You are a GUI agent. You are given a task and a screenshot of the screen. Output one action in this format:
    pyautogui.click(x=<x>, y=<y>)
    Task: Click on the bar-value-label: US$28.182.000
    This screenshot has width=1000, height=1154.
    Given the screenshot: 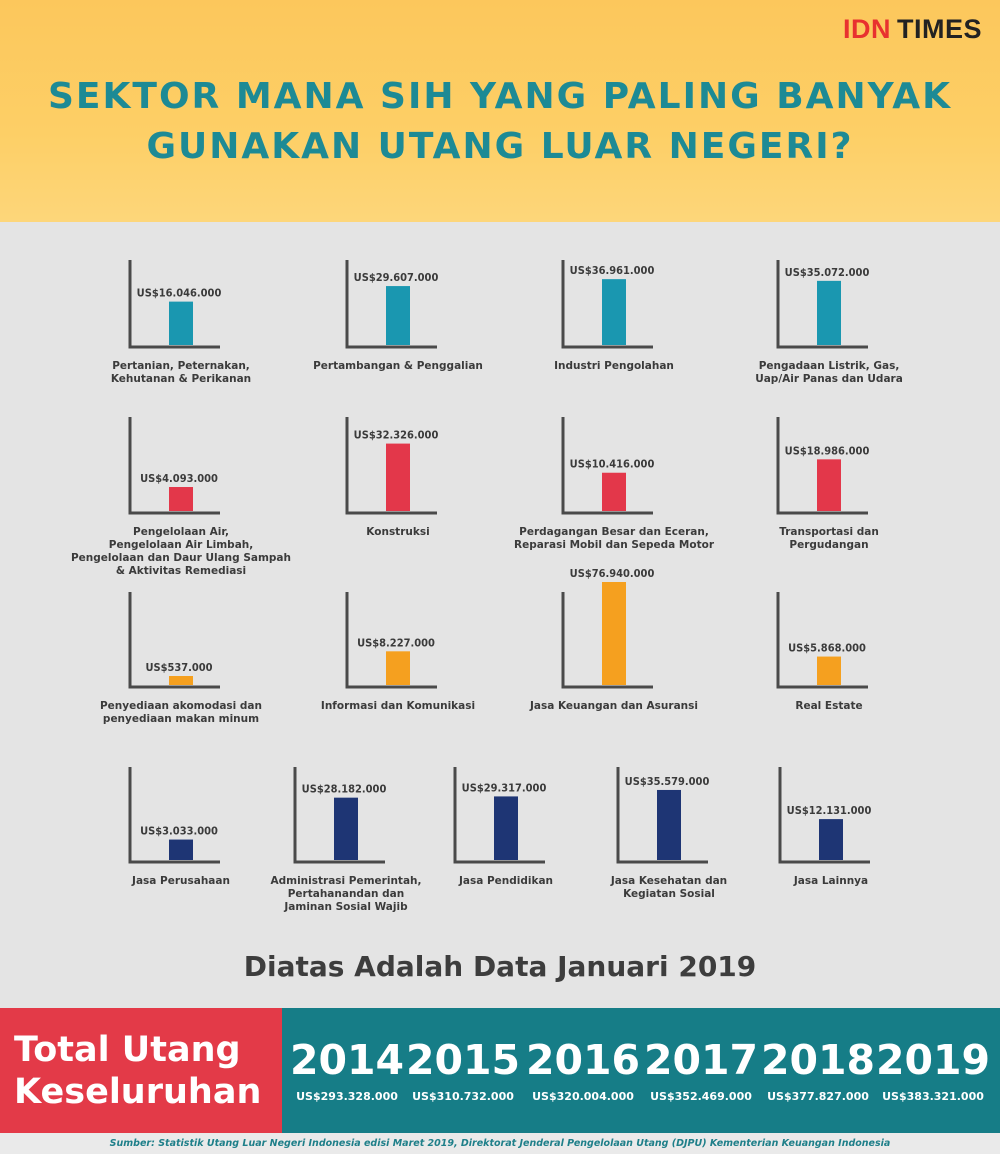 What is the action you would take?
    pyautogui.click(x=344, y=789)
    